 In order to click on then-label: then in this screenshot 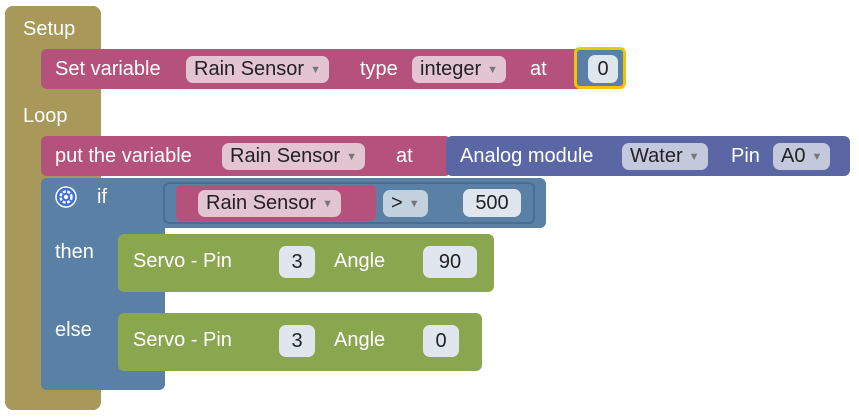, I will do `click(74, 252)`.